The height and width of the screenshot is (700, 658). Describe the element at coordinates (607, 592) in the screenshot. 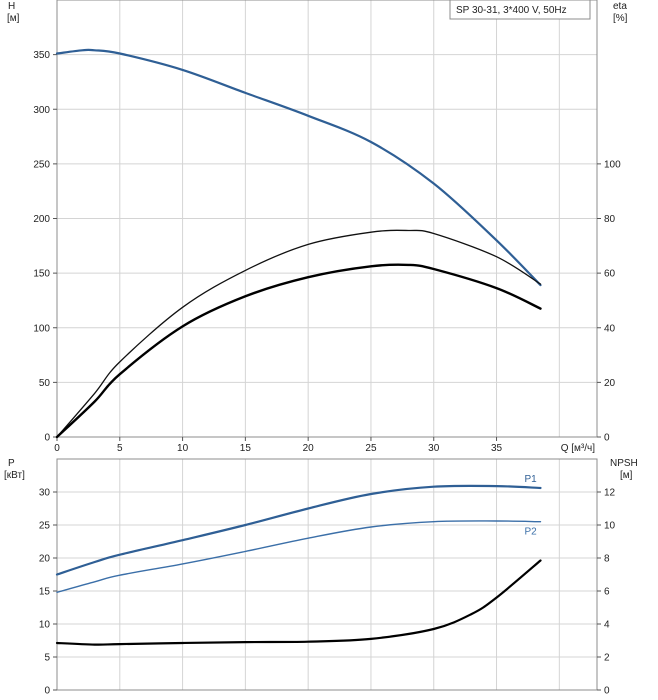

I see `y-right-tick-label: 6` at that location.